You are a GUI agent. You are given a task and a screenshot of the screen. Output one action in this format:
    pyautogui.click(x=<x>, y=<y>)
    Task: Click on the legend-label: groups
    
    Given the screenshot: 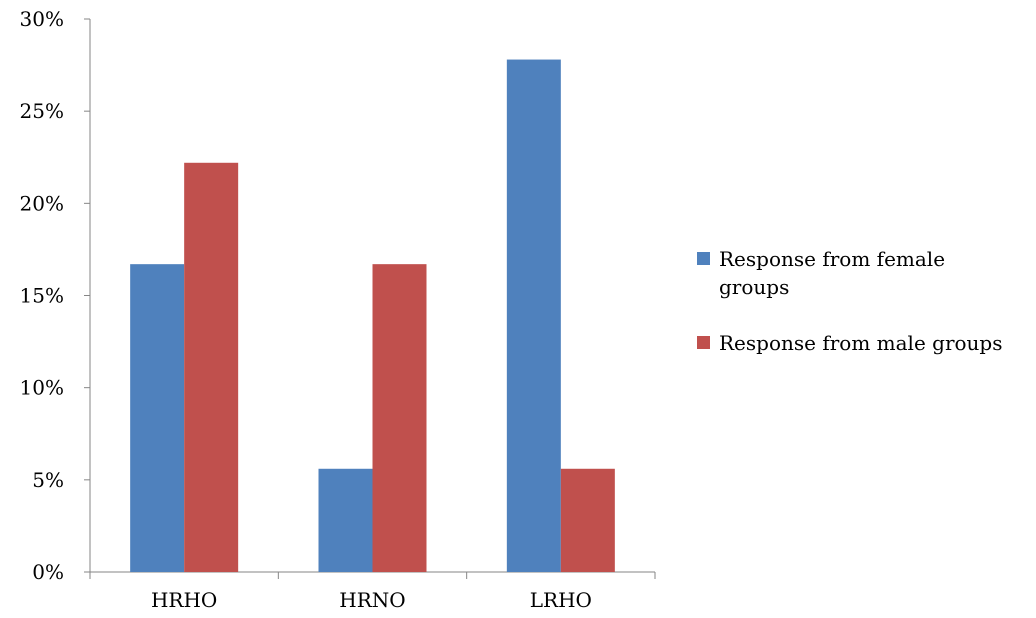 What is the action you would take?
    pyautogui.click(x=754, y=287)
    